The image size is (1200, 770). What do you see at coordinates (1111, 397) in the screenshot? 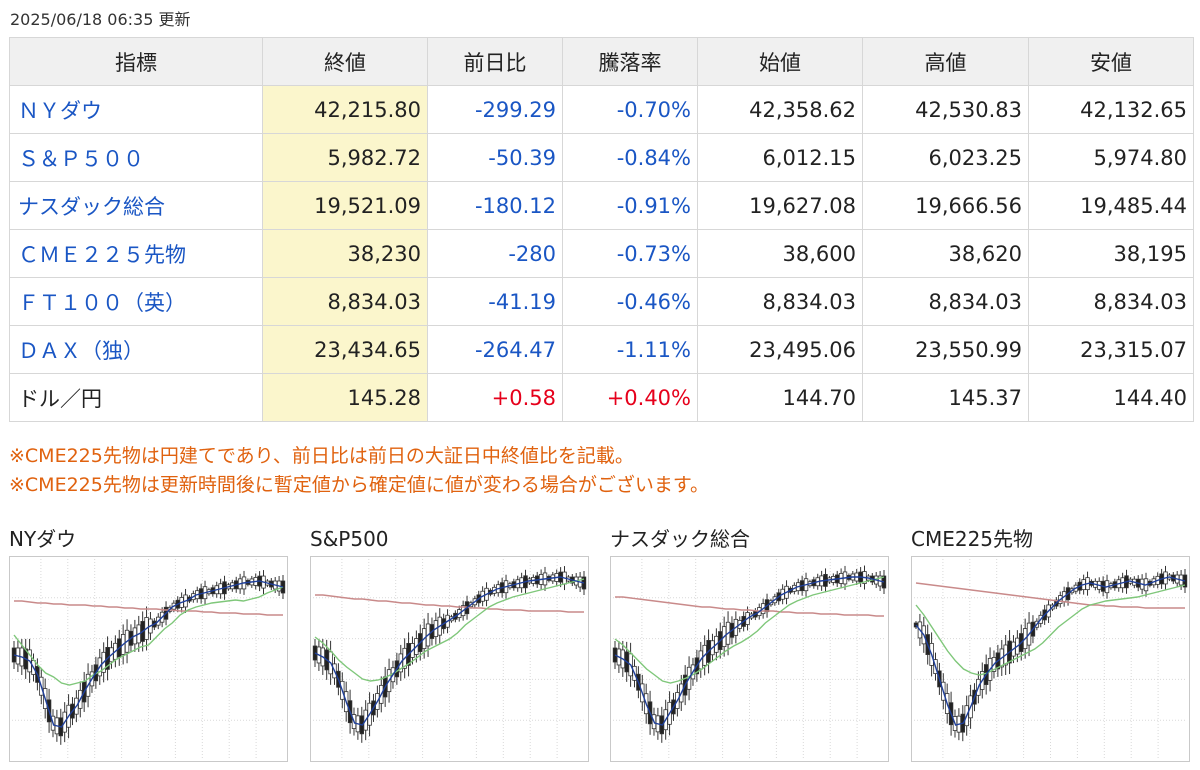
I see `low-value: 144.40` at bounding box center [1111, 397].